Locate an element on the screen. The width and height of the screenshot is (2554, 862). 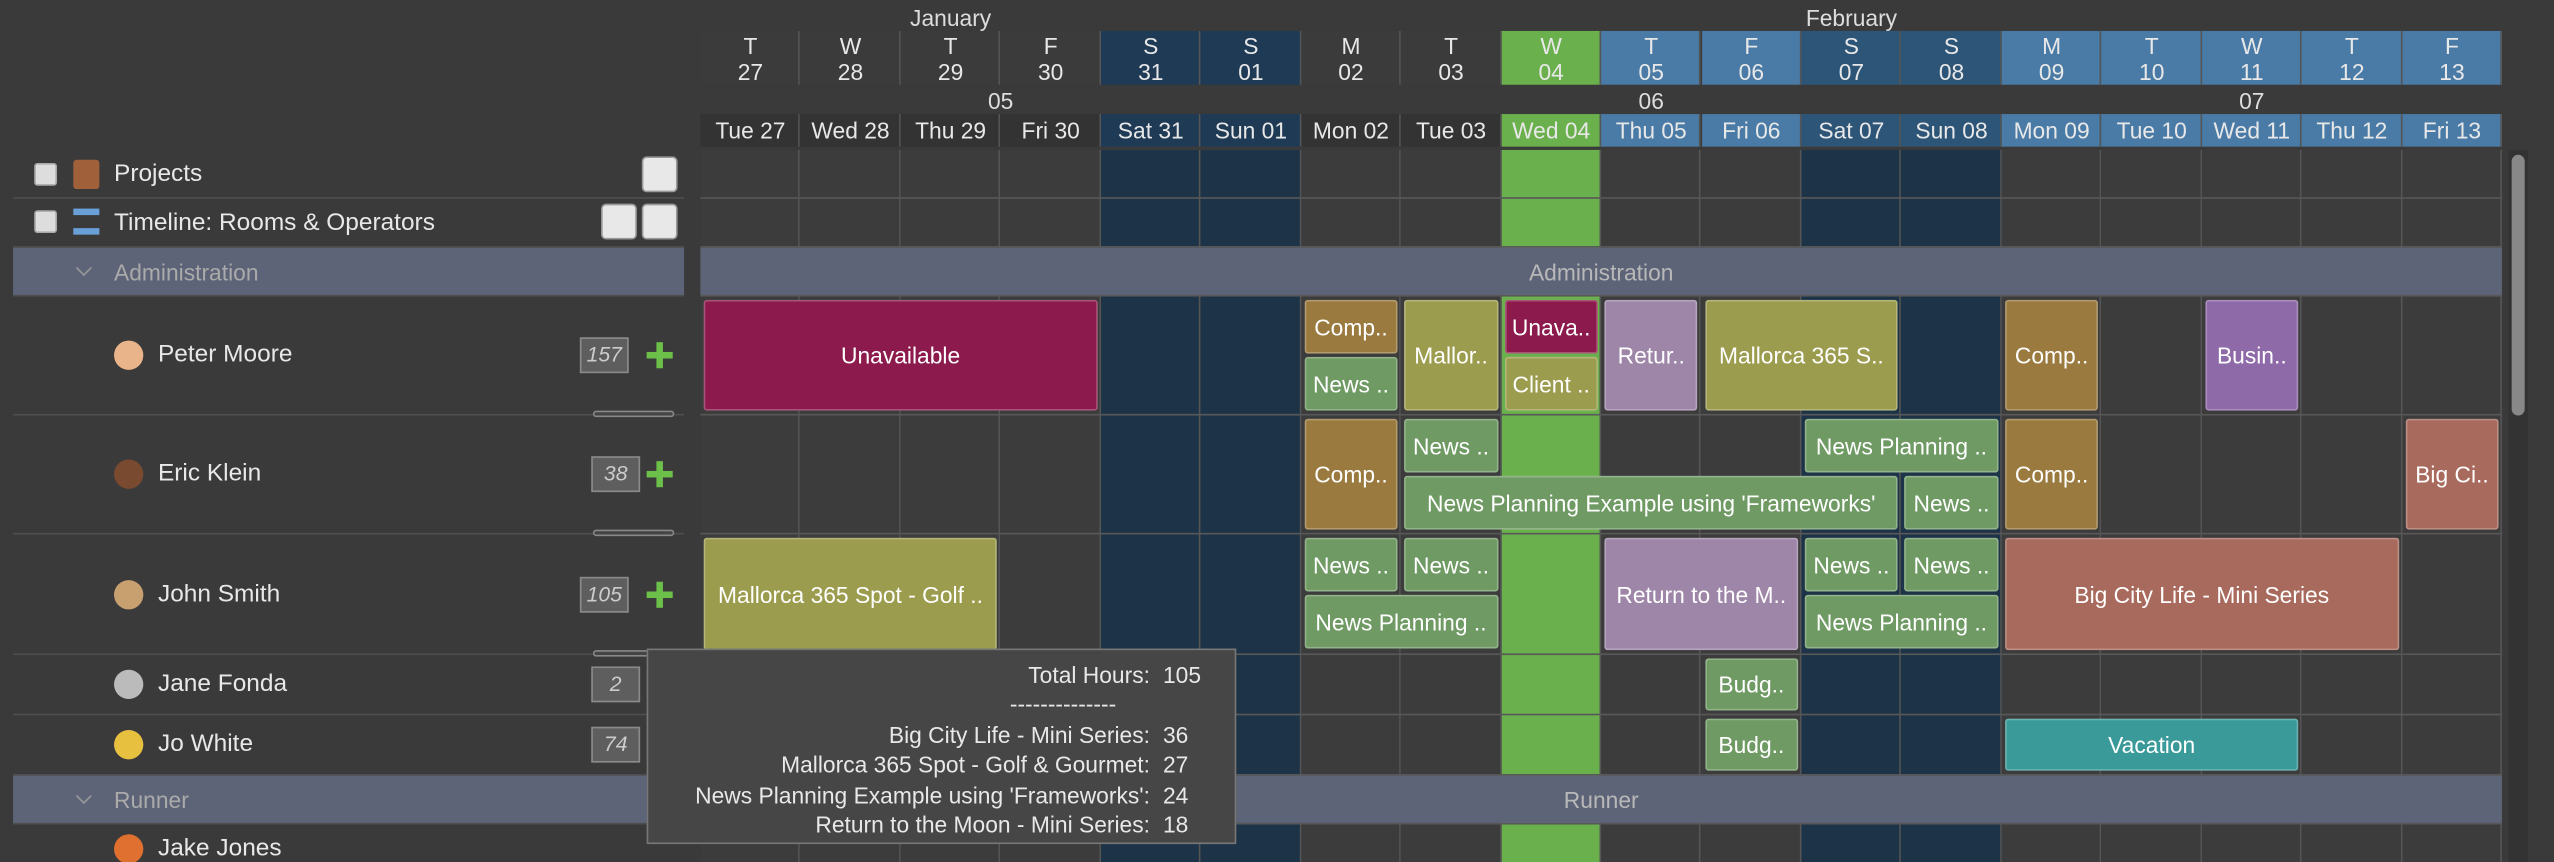
event-block: Retur.. is located at coordinates (1651, 355).